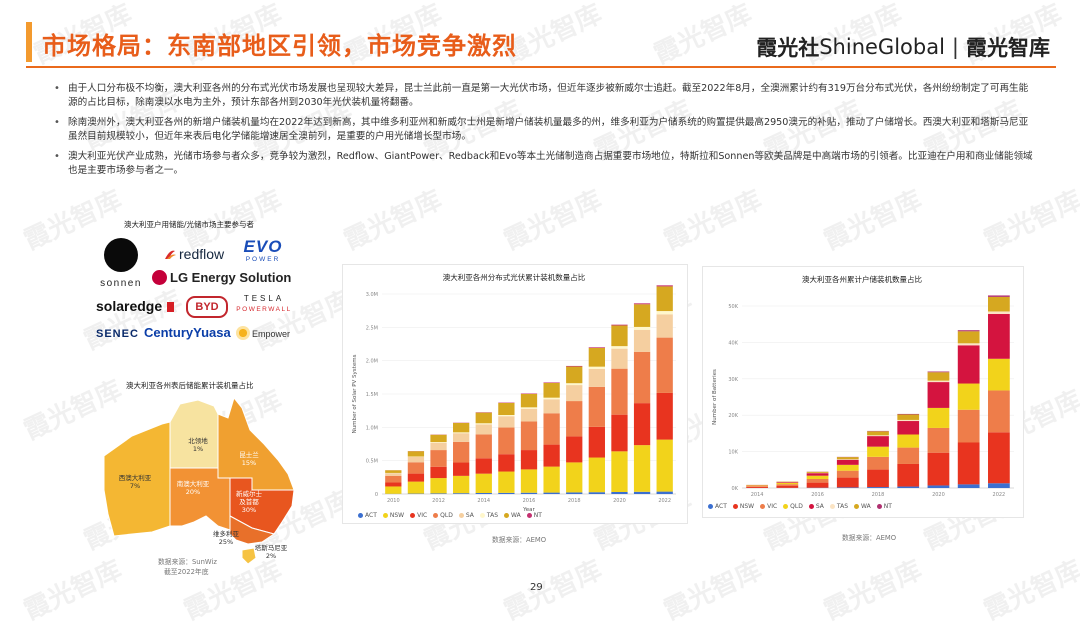 This screenshot has height=627, width=1080. Describe the element at coordinates (159, 277) in the screenshot. I see `lg-logo-mark` at that location.